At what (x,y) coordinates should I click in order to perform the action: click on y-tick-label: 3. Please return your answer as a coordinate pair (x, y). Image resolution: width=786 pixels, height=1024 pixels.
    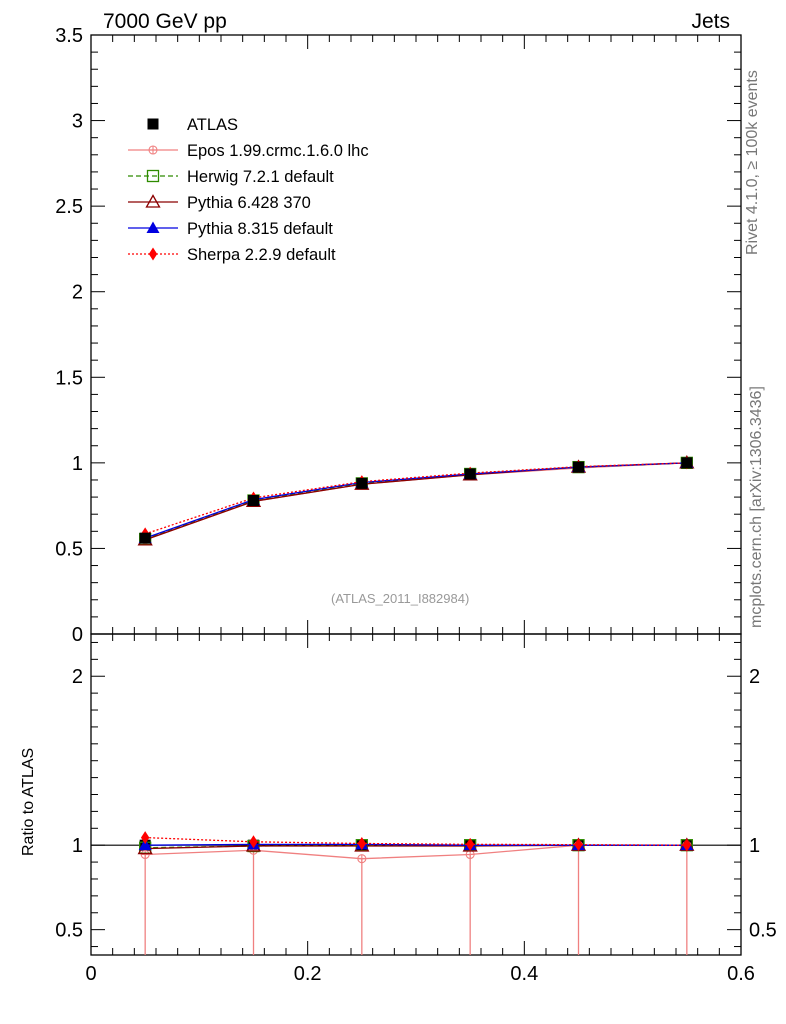
    Looking at the image, I should click on (77, 122).